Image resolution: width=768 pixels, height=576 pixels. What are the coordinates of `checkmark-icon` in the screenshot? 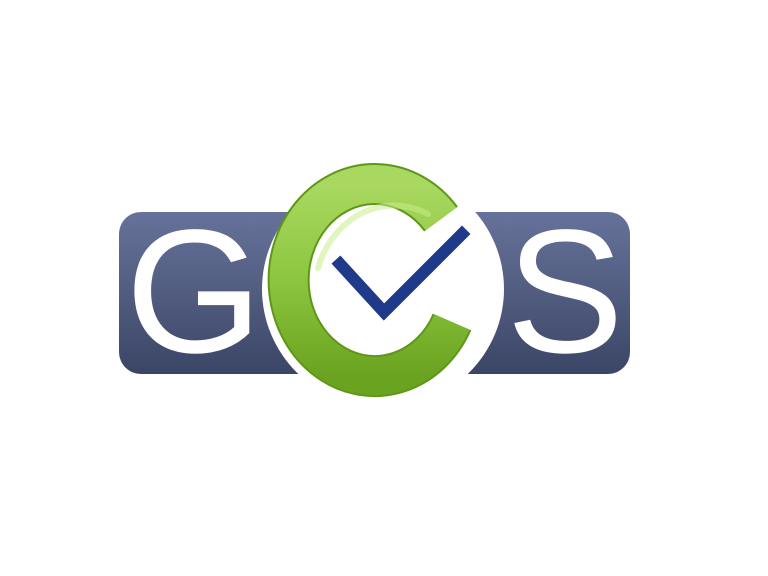 It's located at (401, 273).